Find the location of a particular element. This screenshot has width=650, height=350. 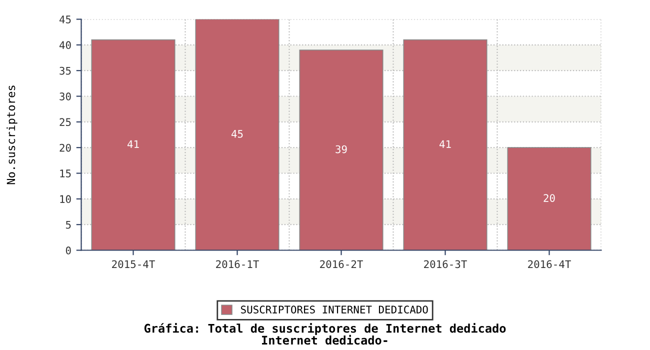

y-tick-label: 5 is located at coordinates (68, 224).